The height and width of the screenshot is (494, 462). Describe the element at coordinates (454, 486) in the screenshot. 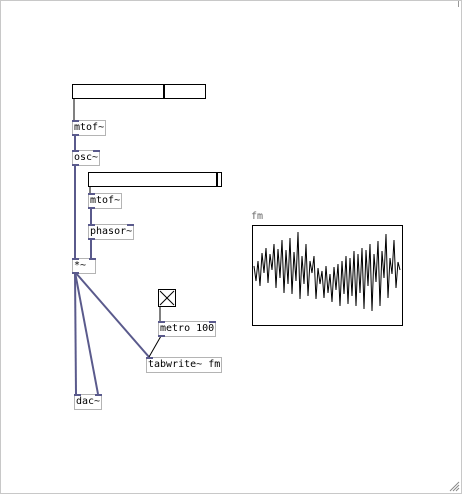

I see `resize-grip-icon` at that location.